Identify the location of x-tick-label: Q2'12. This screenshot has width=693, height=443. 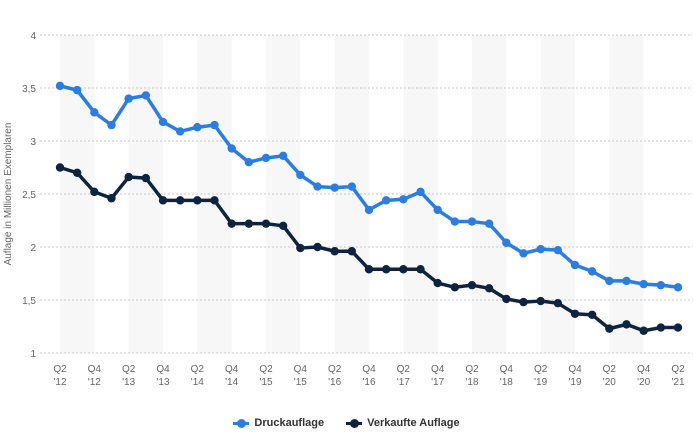
(60, 376).